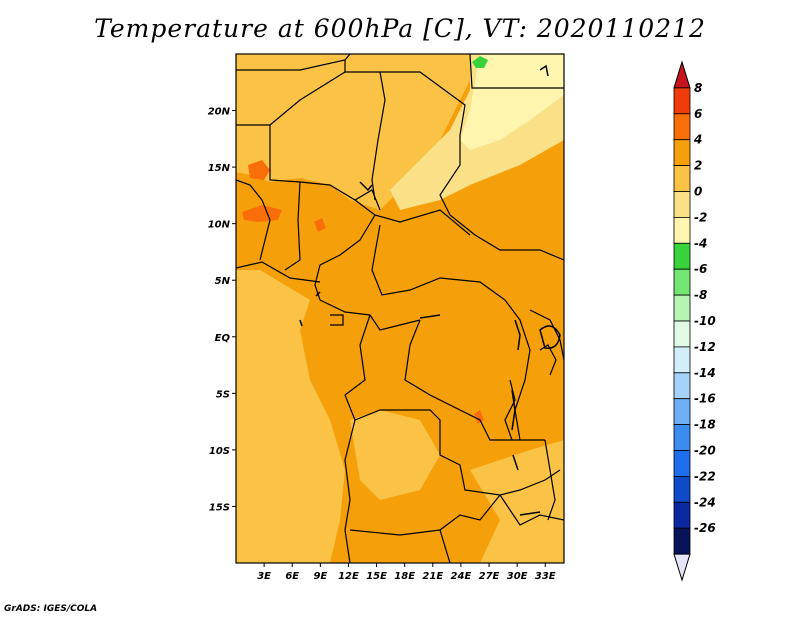  What do you see at coordinates (512, 102) in the screenshot?
I see `field-cooler-northeast` at bounding box center [512, 102].